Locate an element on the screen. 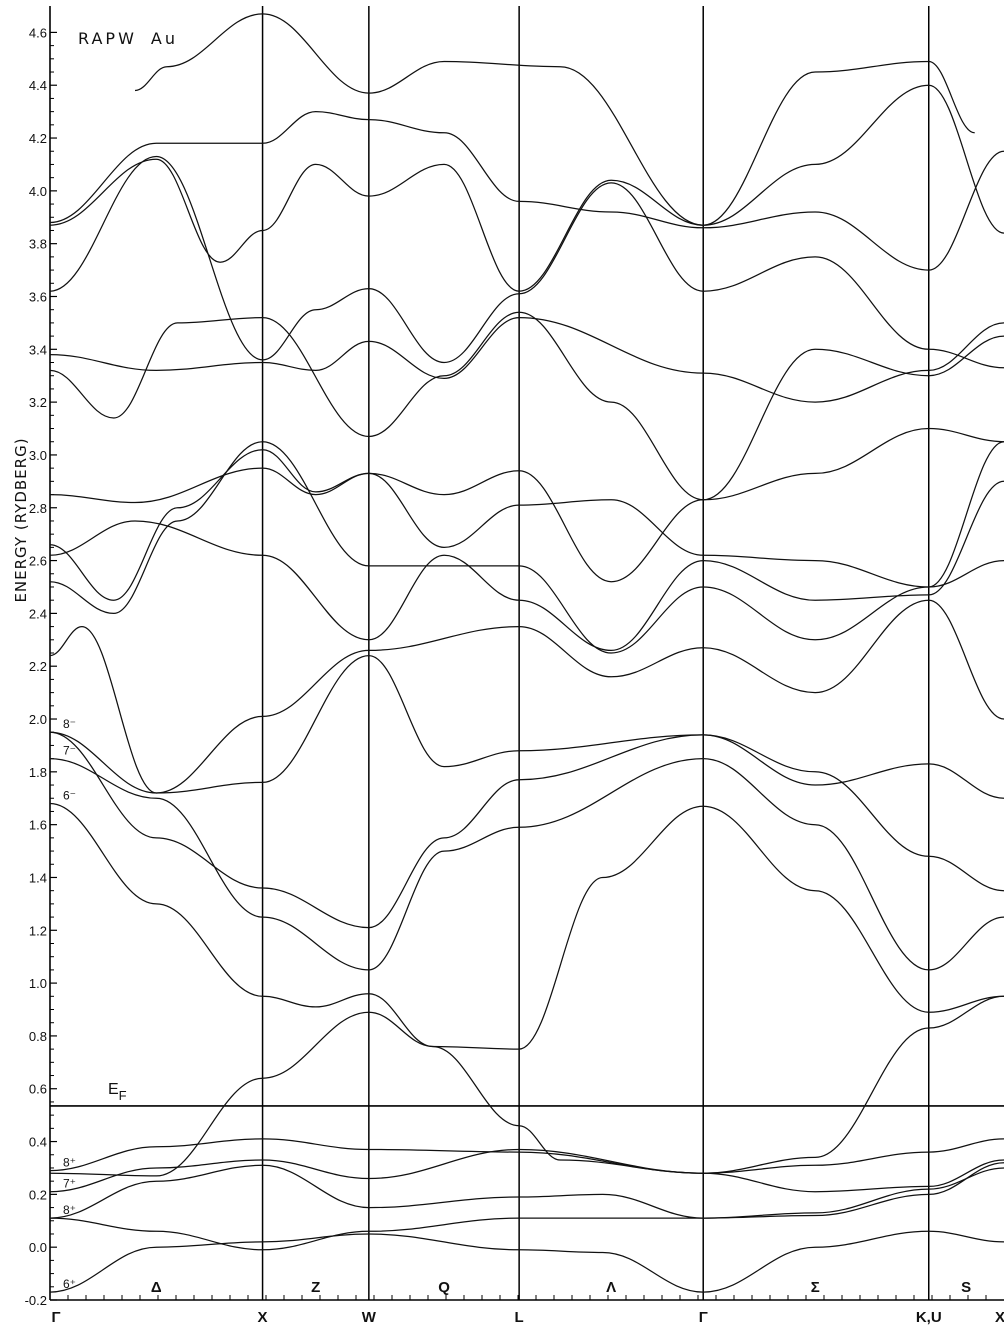 The height and width of the screenshot is (1327, 1004). y-axis-label: ENERGY (RYDBERG) is located at coordinates (21, 520).